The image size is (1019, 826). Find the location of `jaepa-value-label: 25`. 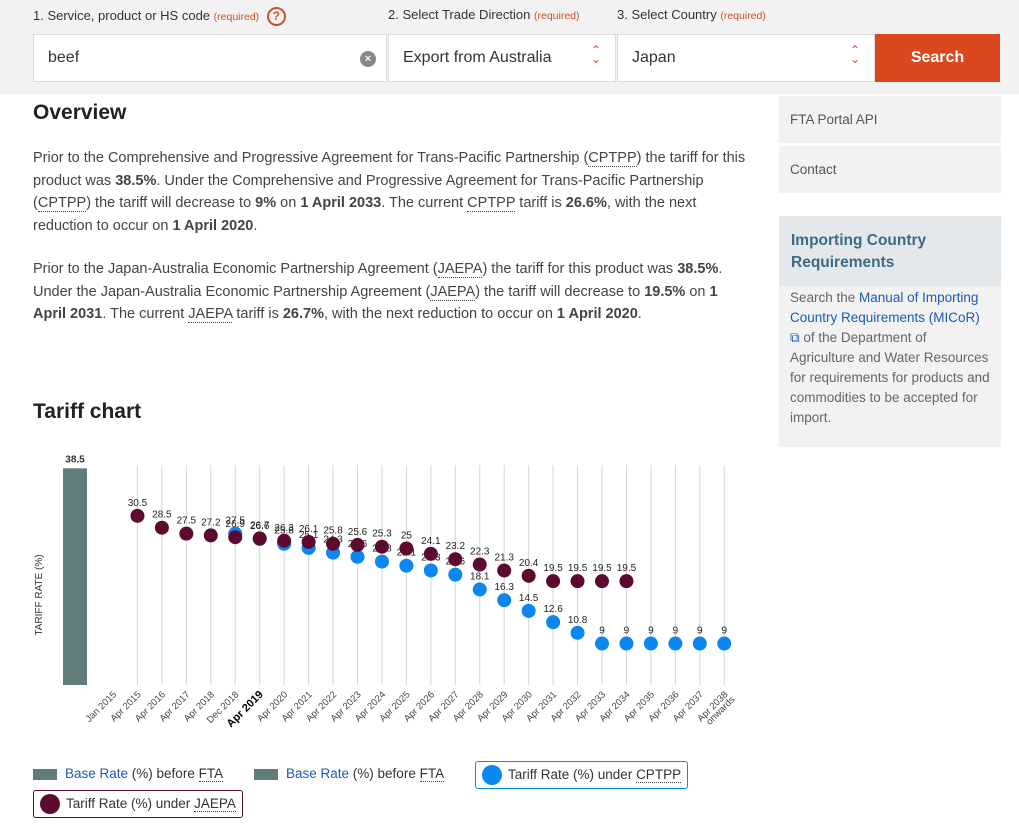

jaepa-value-label: 25 is located at coordinates (407, 536).